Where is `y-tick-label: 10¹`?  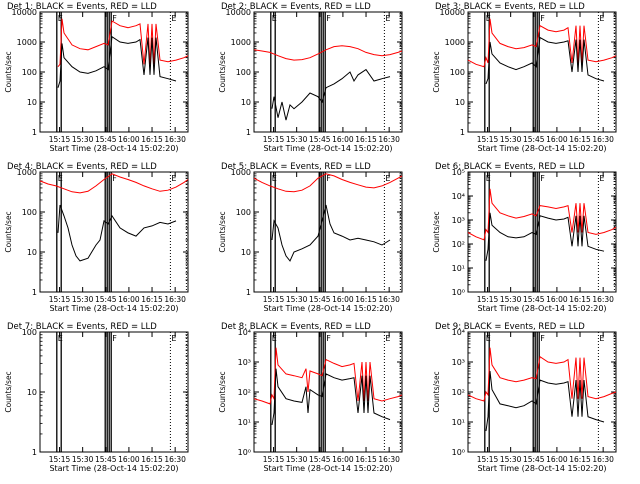
y-tick-label: 10¹ is located at coordinates (458, 268).